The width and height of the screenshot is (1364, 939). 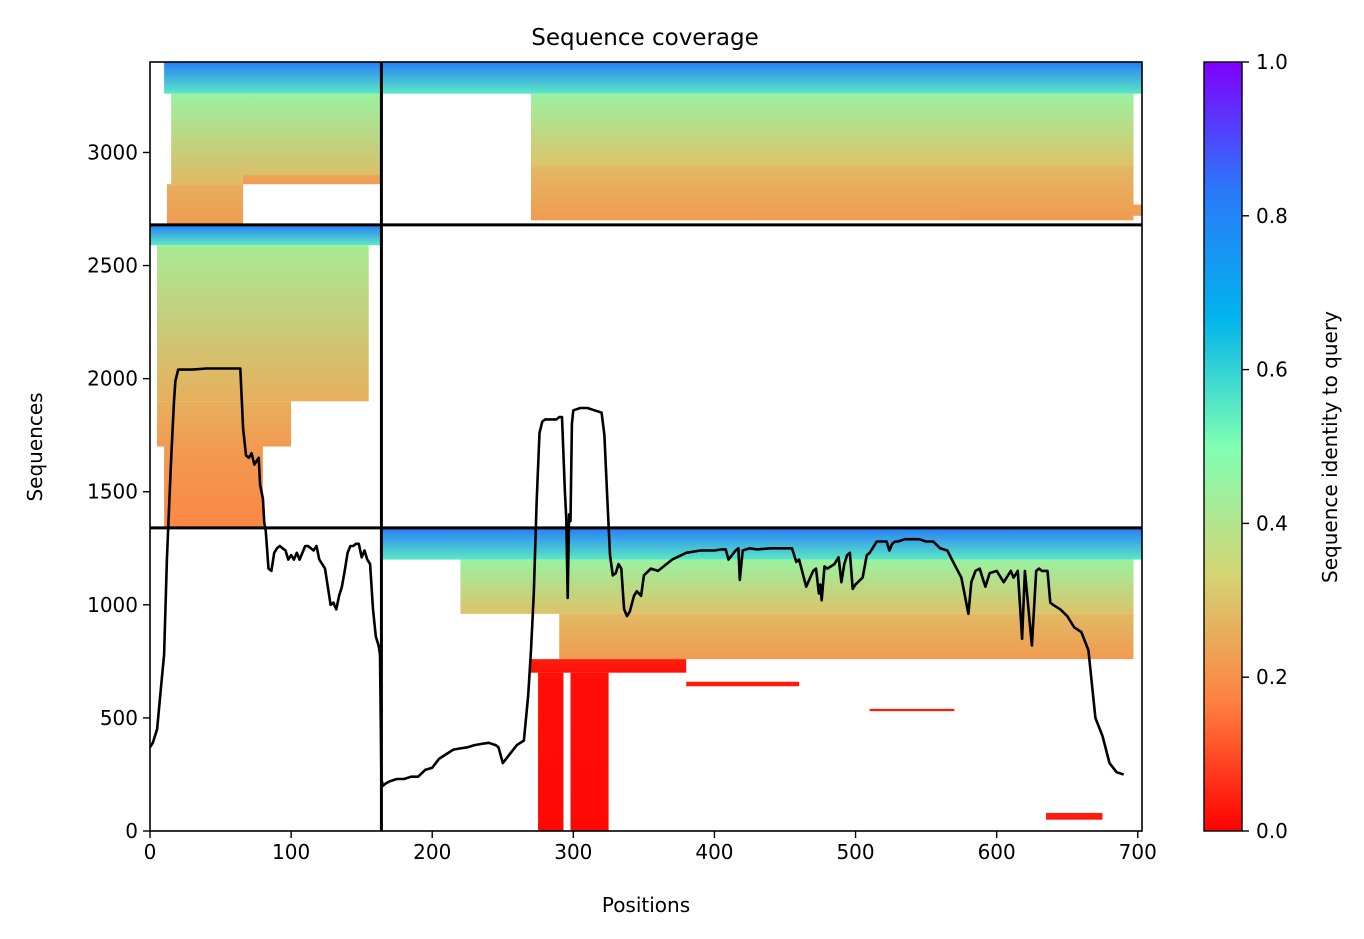 I want to click on colorbar-tick-label: 0.4, so click(x=1272, y=523).